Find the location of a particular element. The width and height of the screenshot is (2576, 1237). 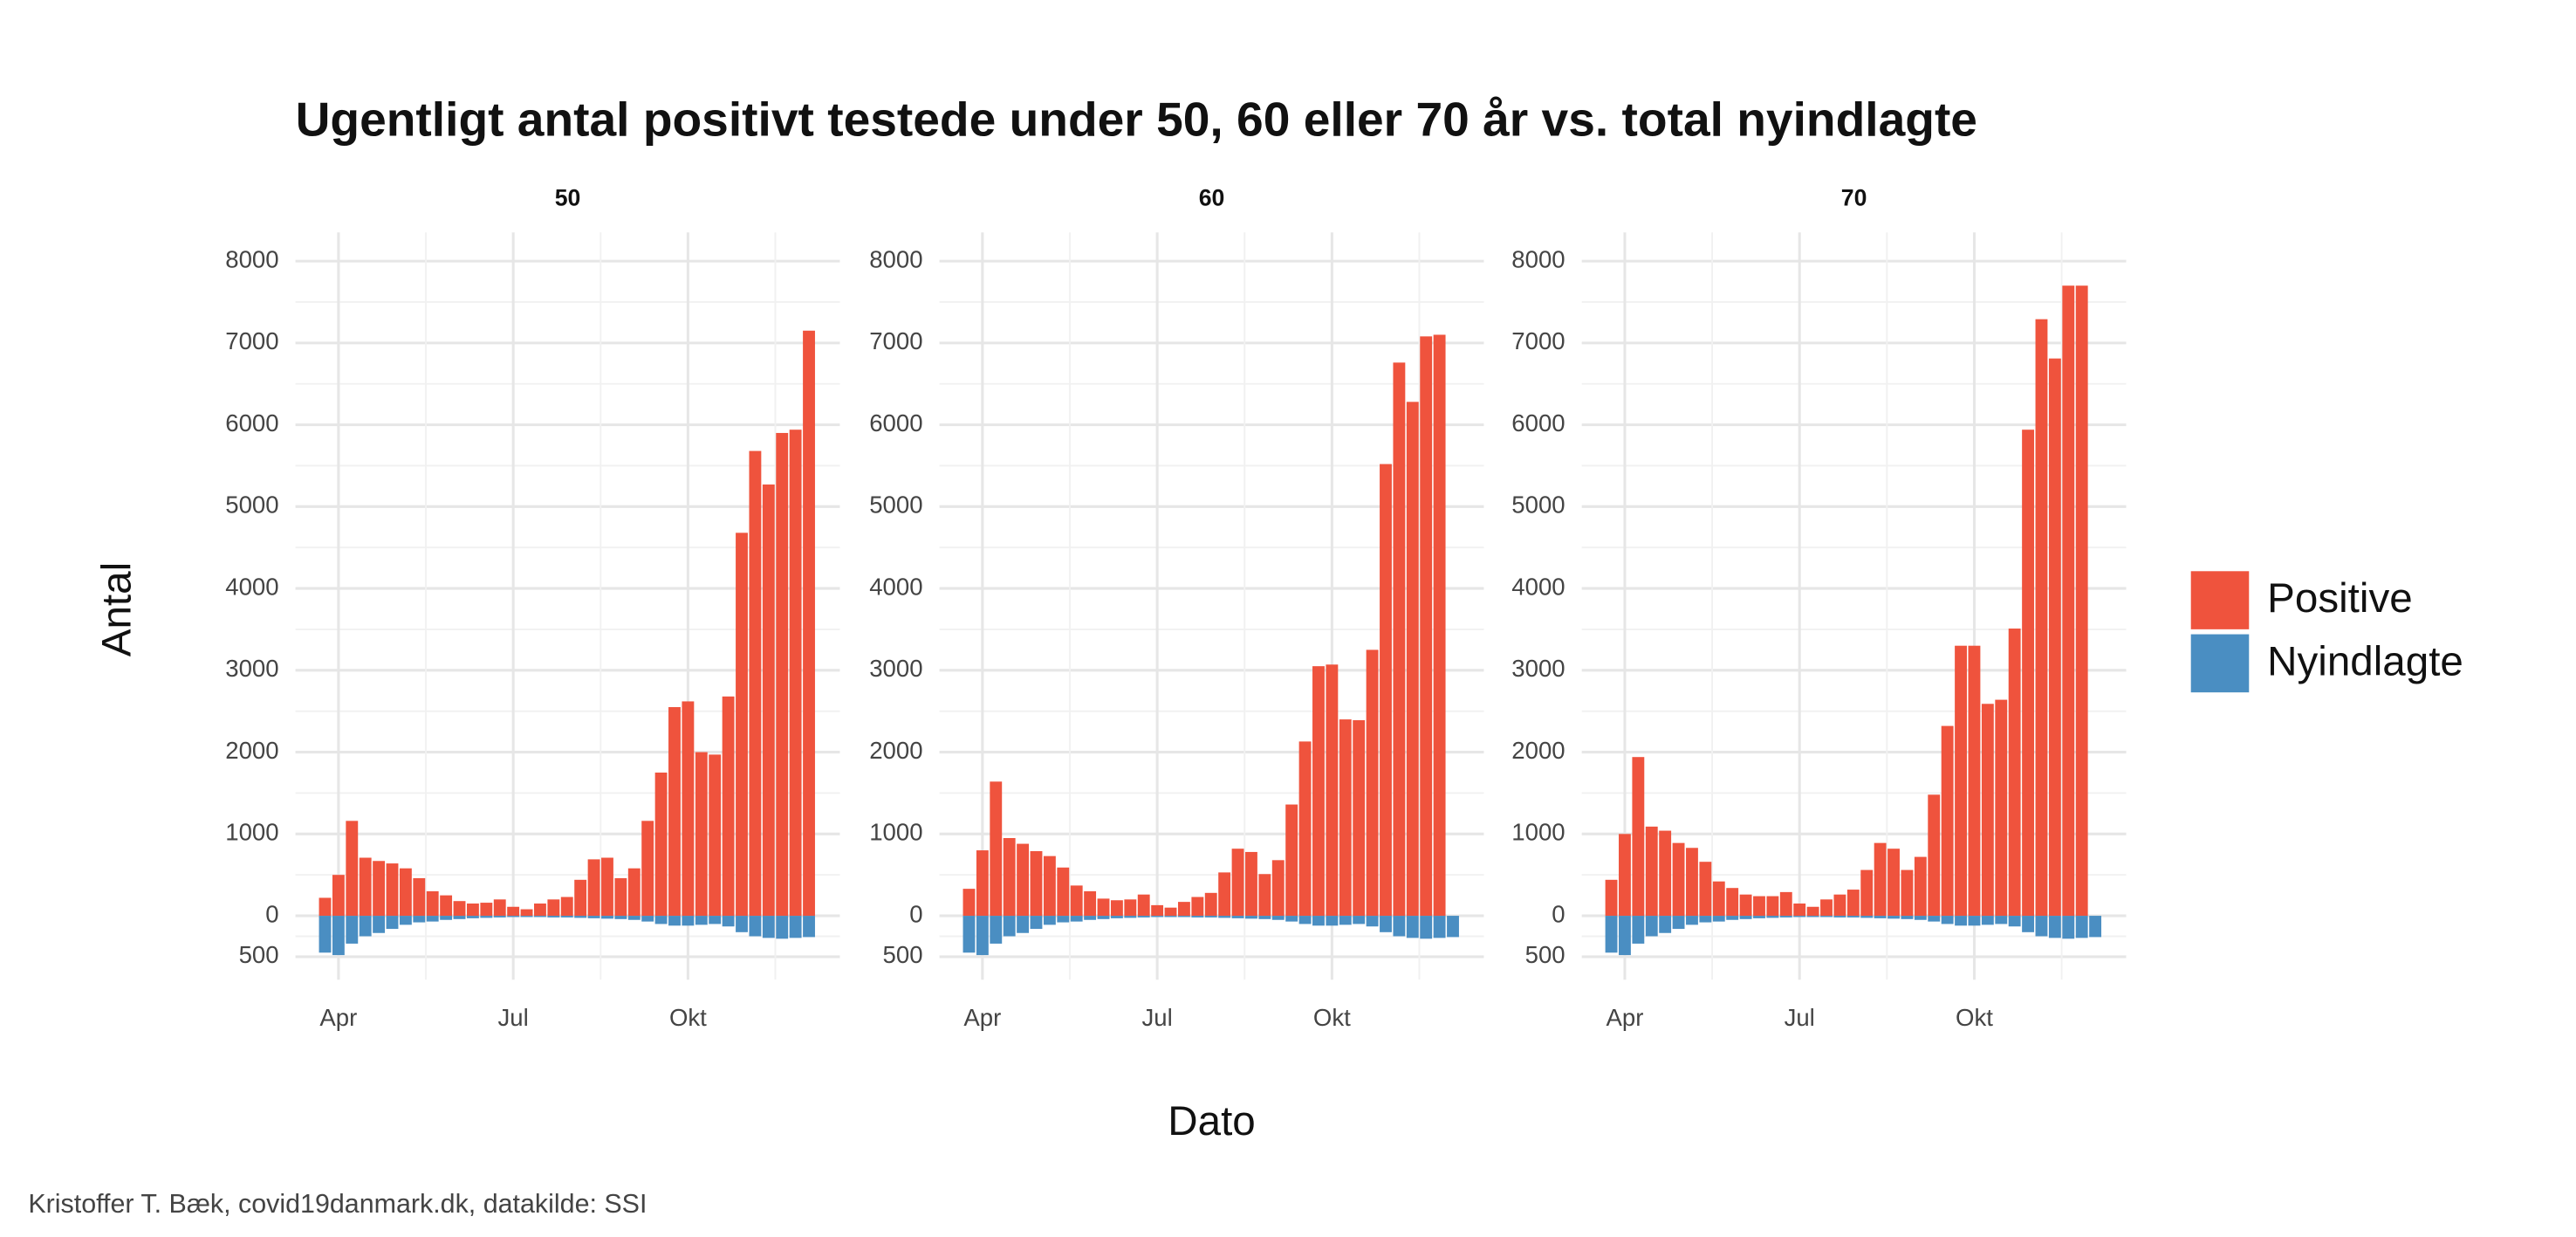

y-tick-label: 1000 is located at coordinates (252, 832).